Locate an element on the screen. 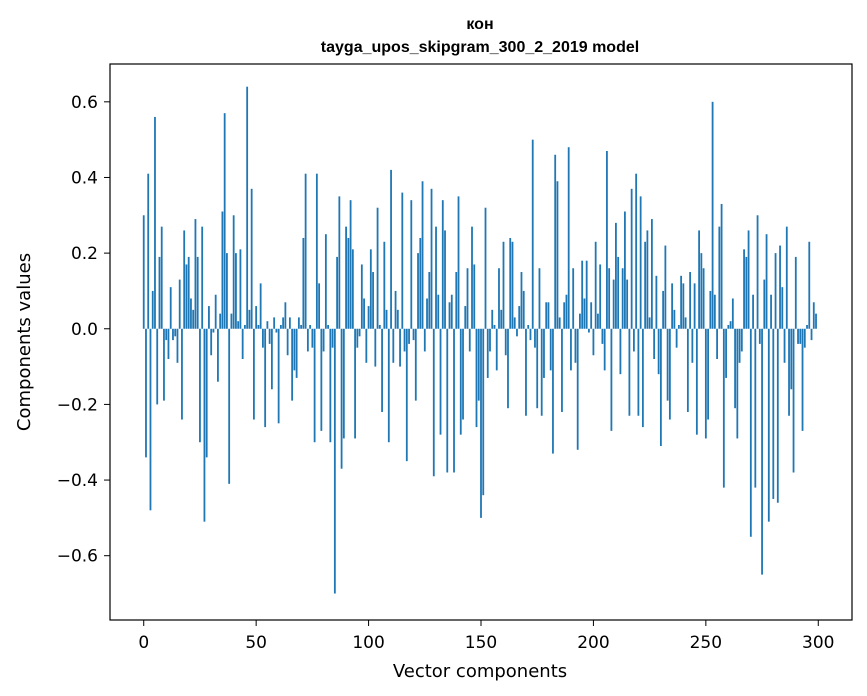 This screenshot has height=696, width=867. y-tick-label: −0.4 is located at coordinates (77, 481).